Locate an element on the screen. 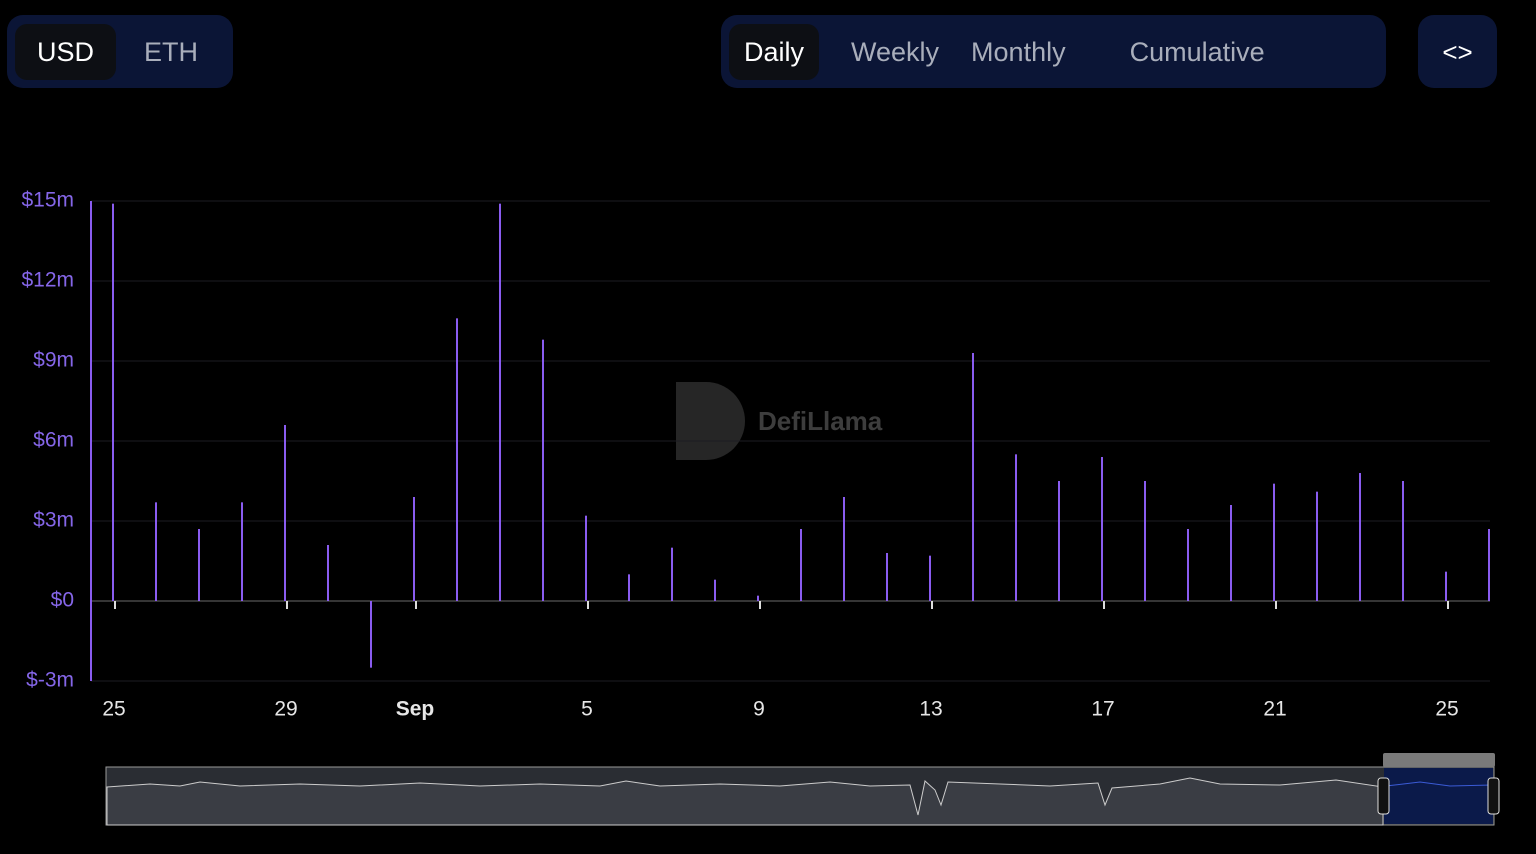 This screenshot has width=1536, height=854. navigator-handle-right is located at coordinates (1493, 796).